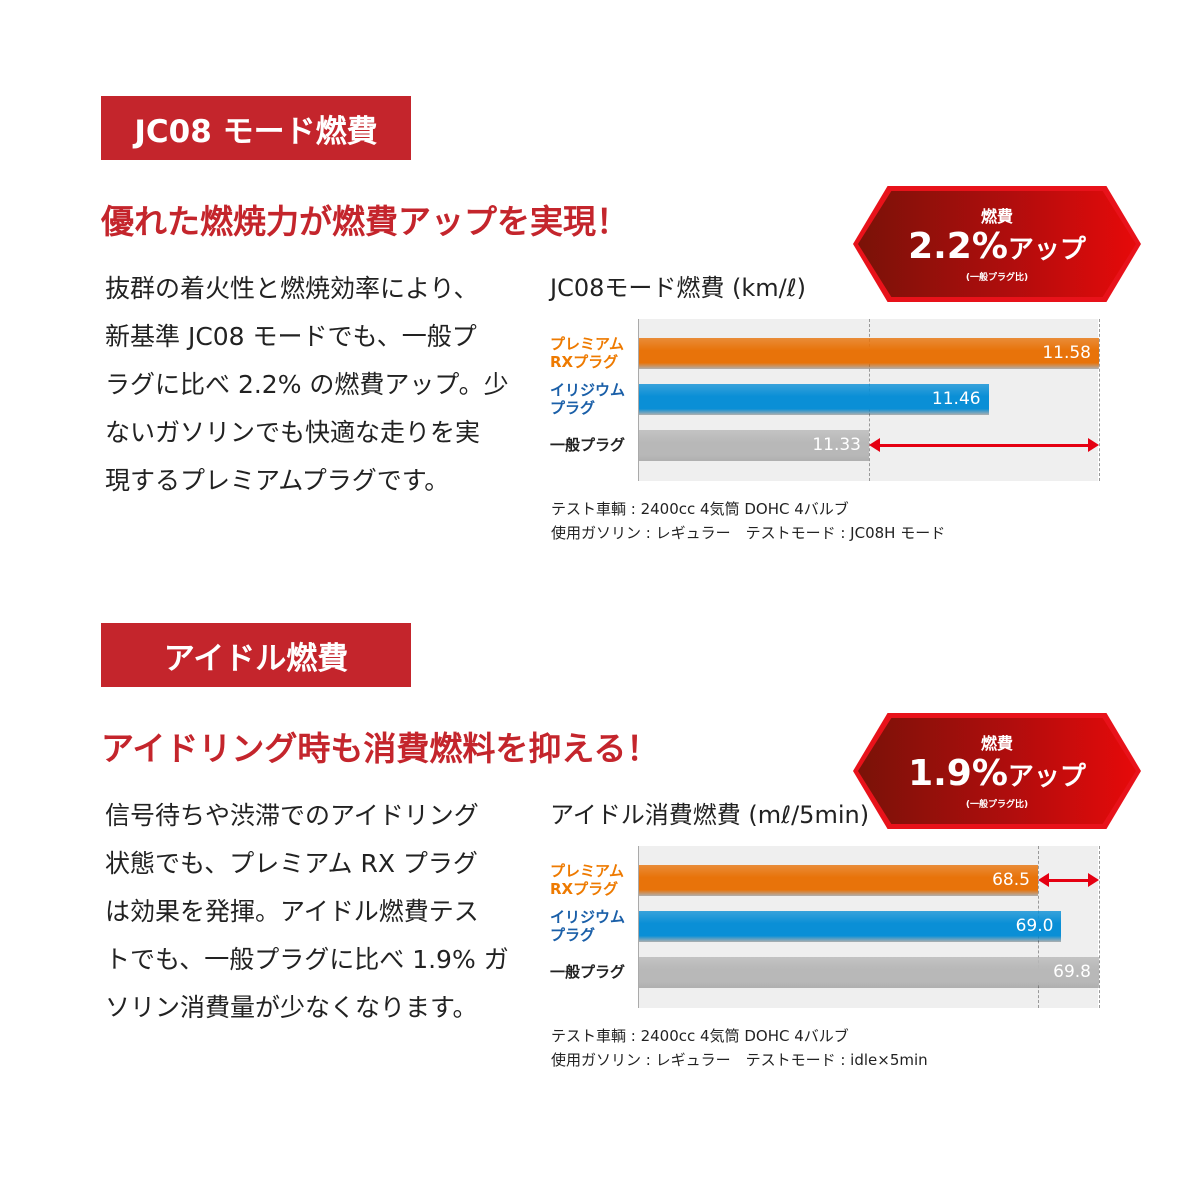 This screenshot has height=1200, width=1200. Describe the element at coordinates (292, 911) in the screenshot. I see `description-line: は効果を発揮。アイドル燃費テス` at that location.